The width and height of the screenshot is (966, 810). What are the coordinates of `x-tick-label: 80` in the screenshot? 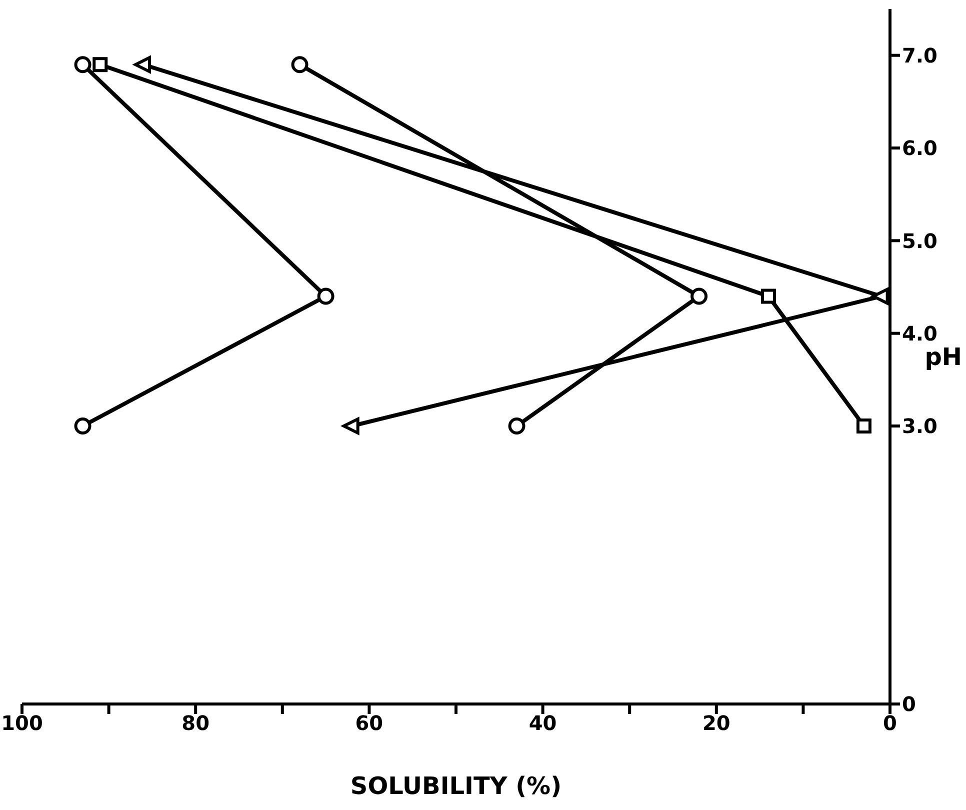 It's located at (196, 723).